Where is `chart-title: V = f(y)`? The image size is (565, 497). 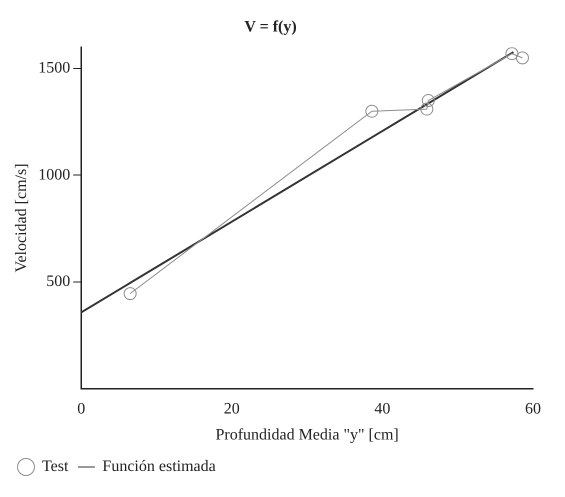 chart-title: V = f(y) is located at coordinates (270, 27).